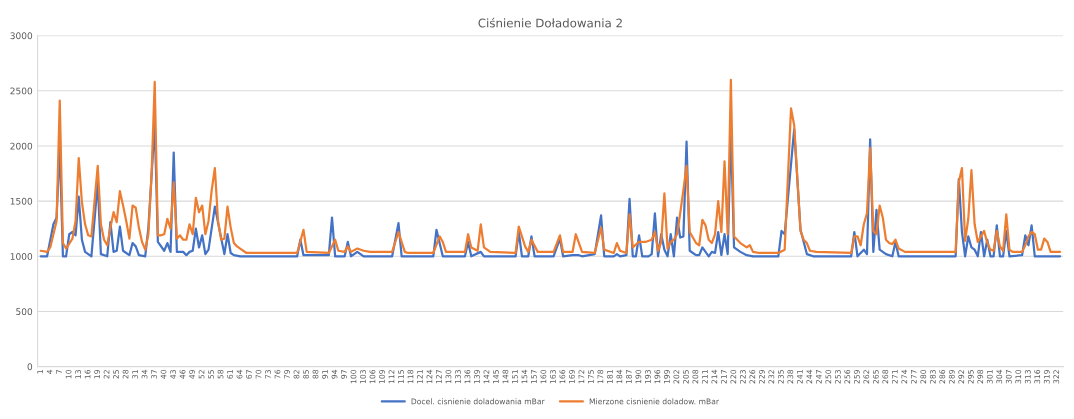  Describe the element at coordinates (21, 146) in the screenshot. I see `y-tick-label: 2000` at that location.